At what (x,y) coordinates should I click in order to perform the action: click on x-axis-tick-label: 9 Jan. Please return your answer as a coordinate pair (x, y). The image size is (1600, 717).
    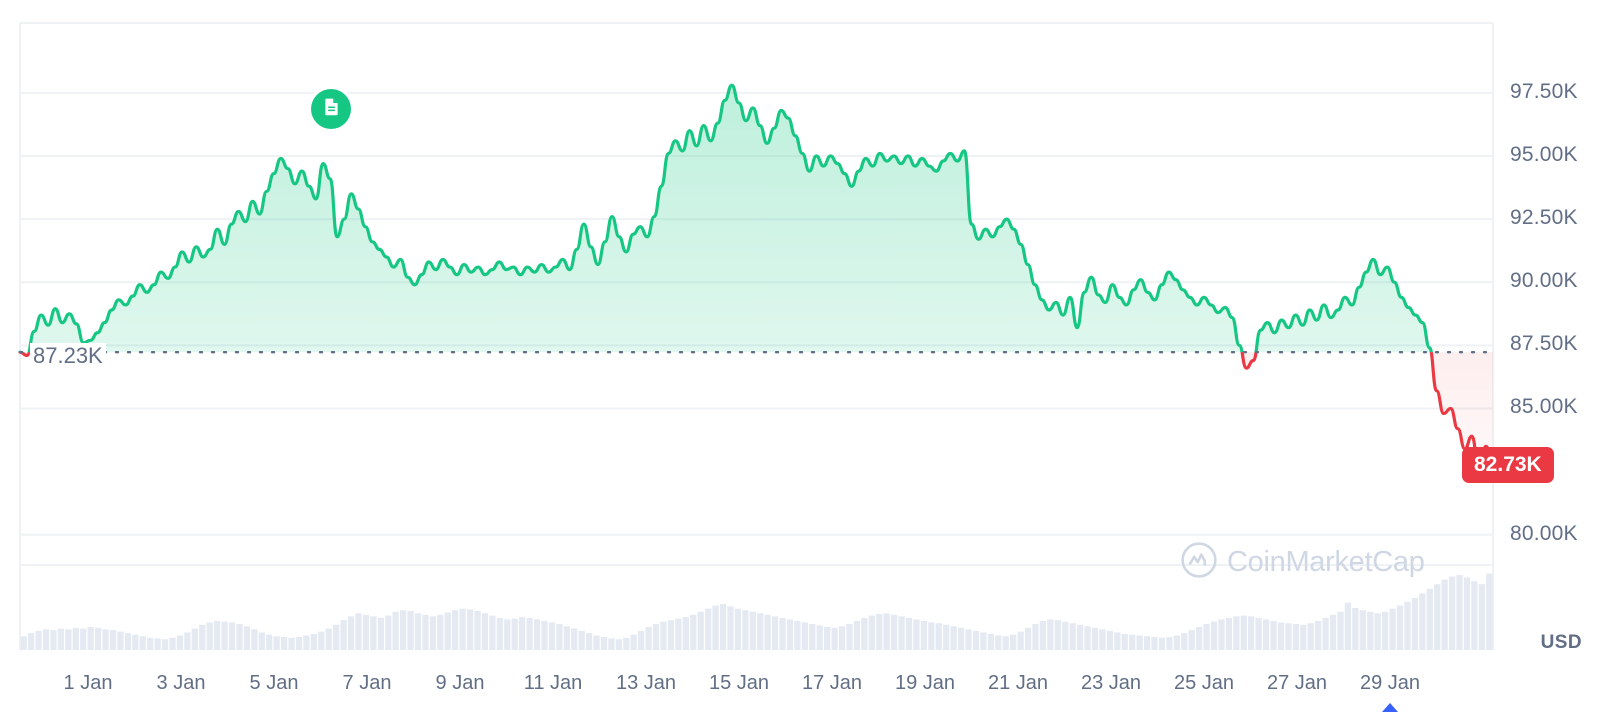
    Looking at the image, I should click on (460, 683).